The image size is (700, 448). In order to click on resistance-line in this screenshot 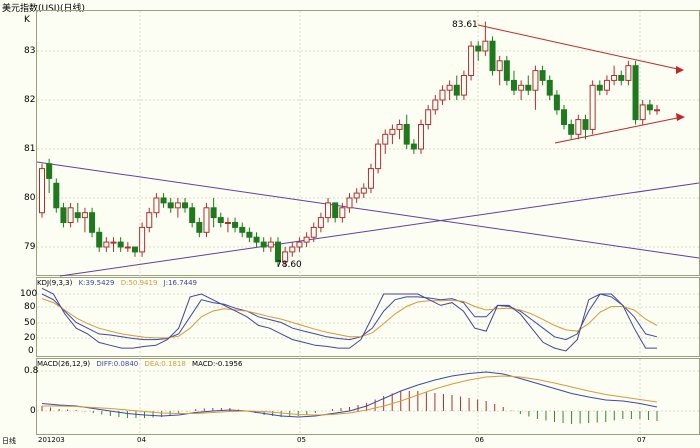, I will do `click(580, 47)`.